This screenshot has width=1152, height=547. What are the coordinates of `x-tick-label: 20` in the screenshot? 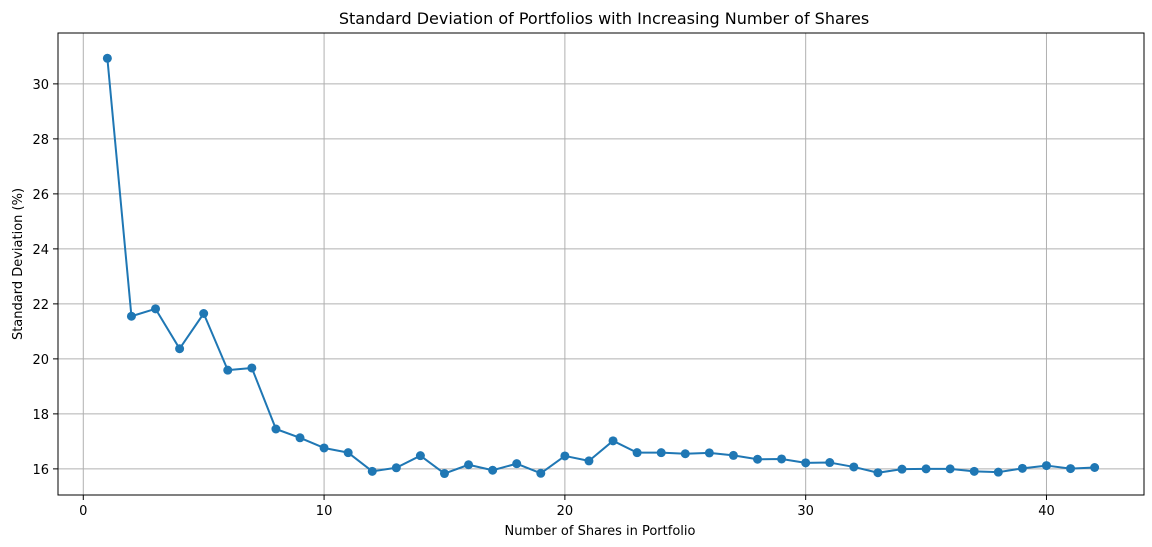 It's located at (565, 511).